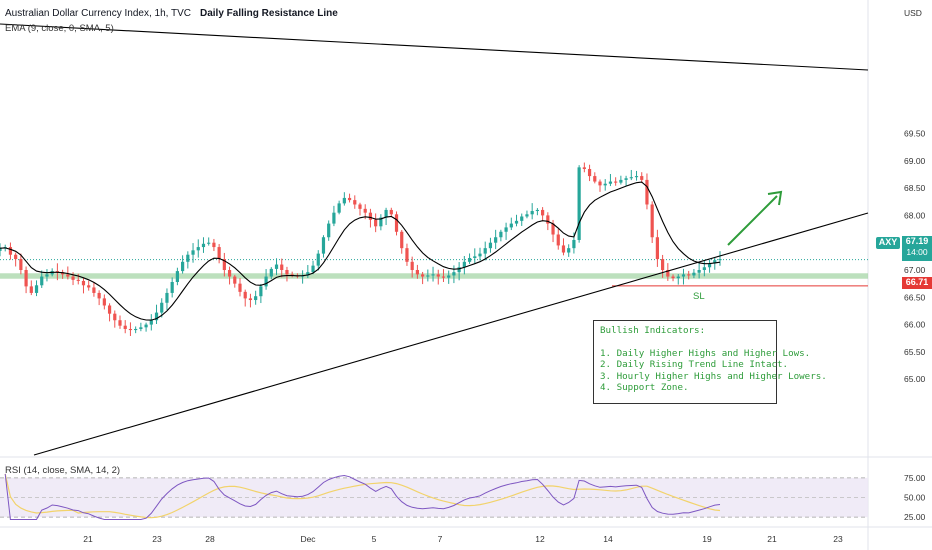 The image size is (932, 550). What do you see at coordinates (434, 276) in the screenshot?
I see `support-zone` at bounding box center [434, 276].